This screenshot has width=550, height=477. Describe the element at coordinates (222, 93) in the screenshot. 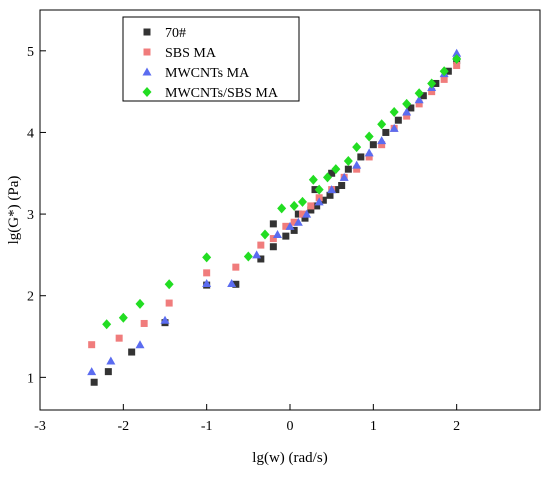

I see `legend-label: MWCNTs/SBS MA` at that location.